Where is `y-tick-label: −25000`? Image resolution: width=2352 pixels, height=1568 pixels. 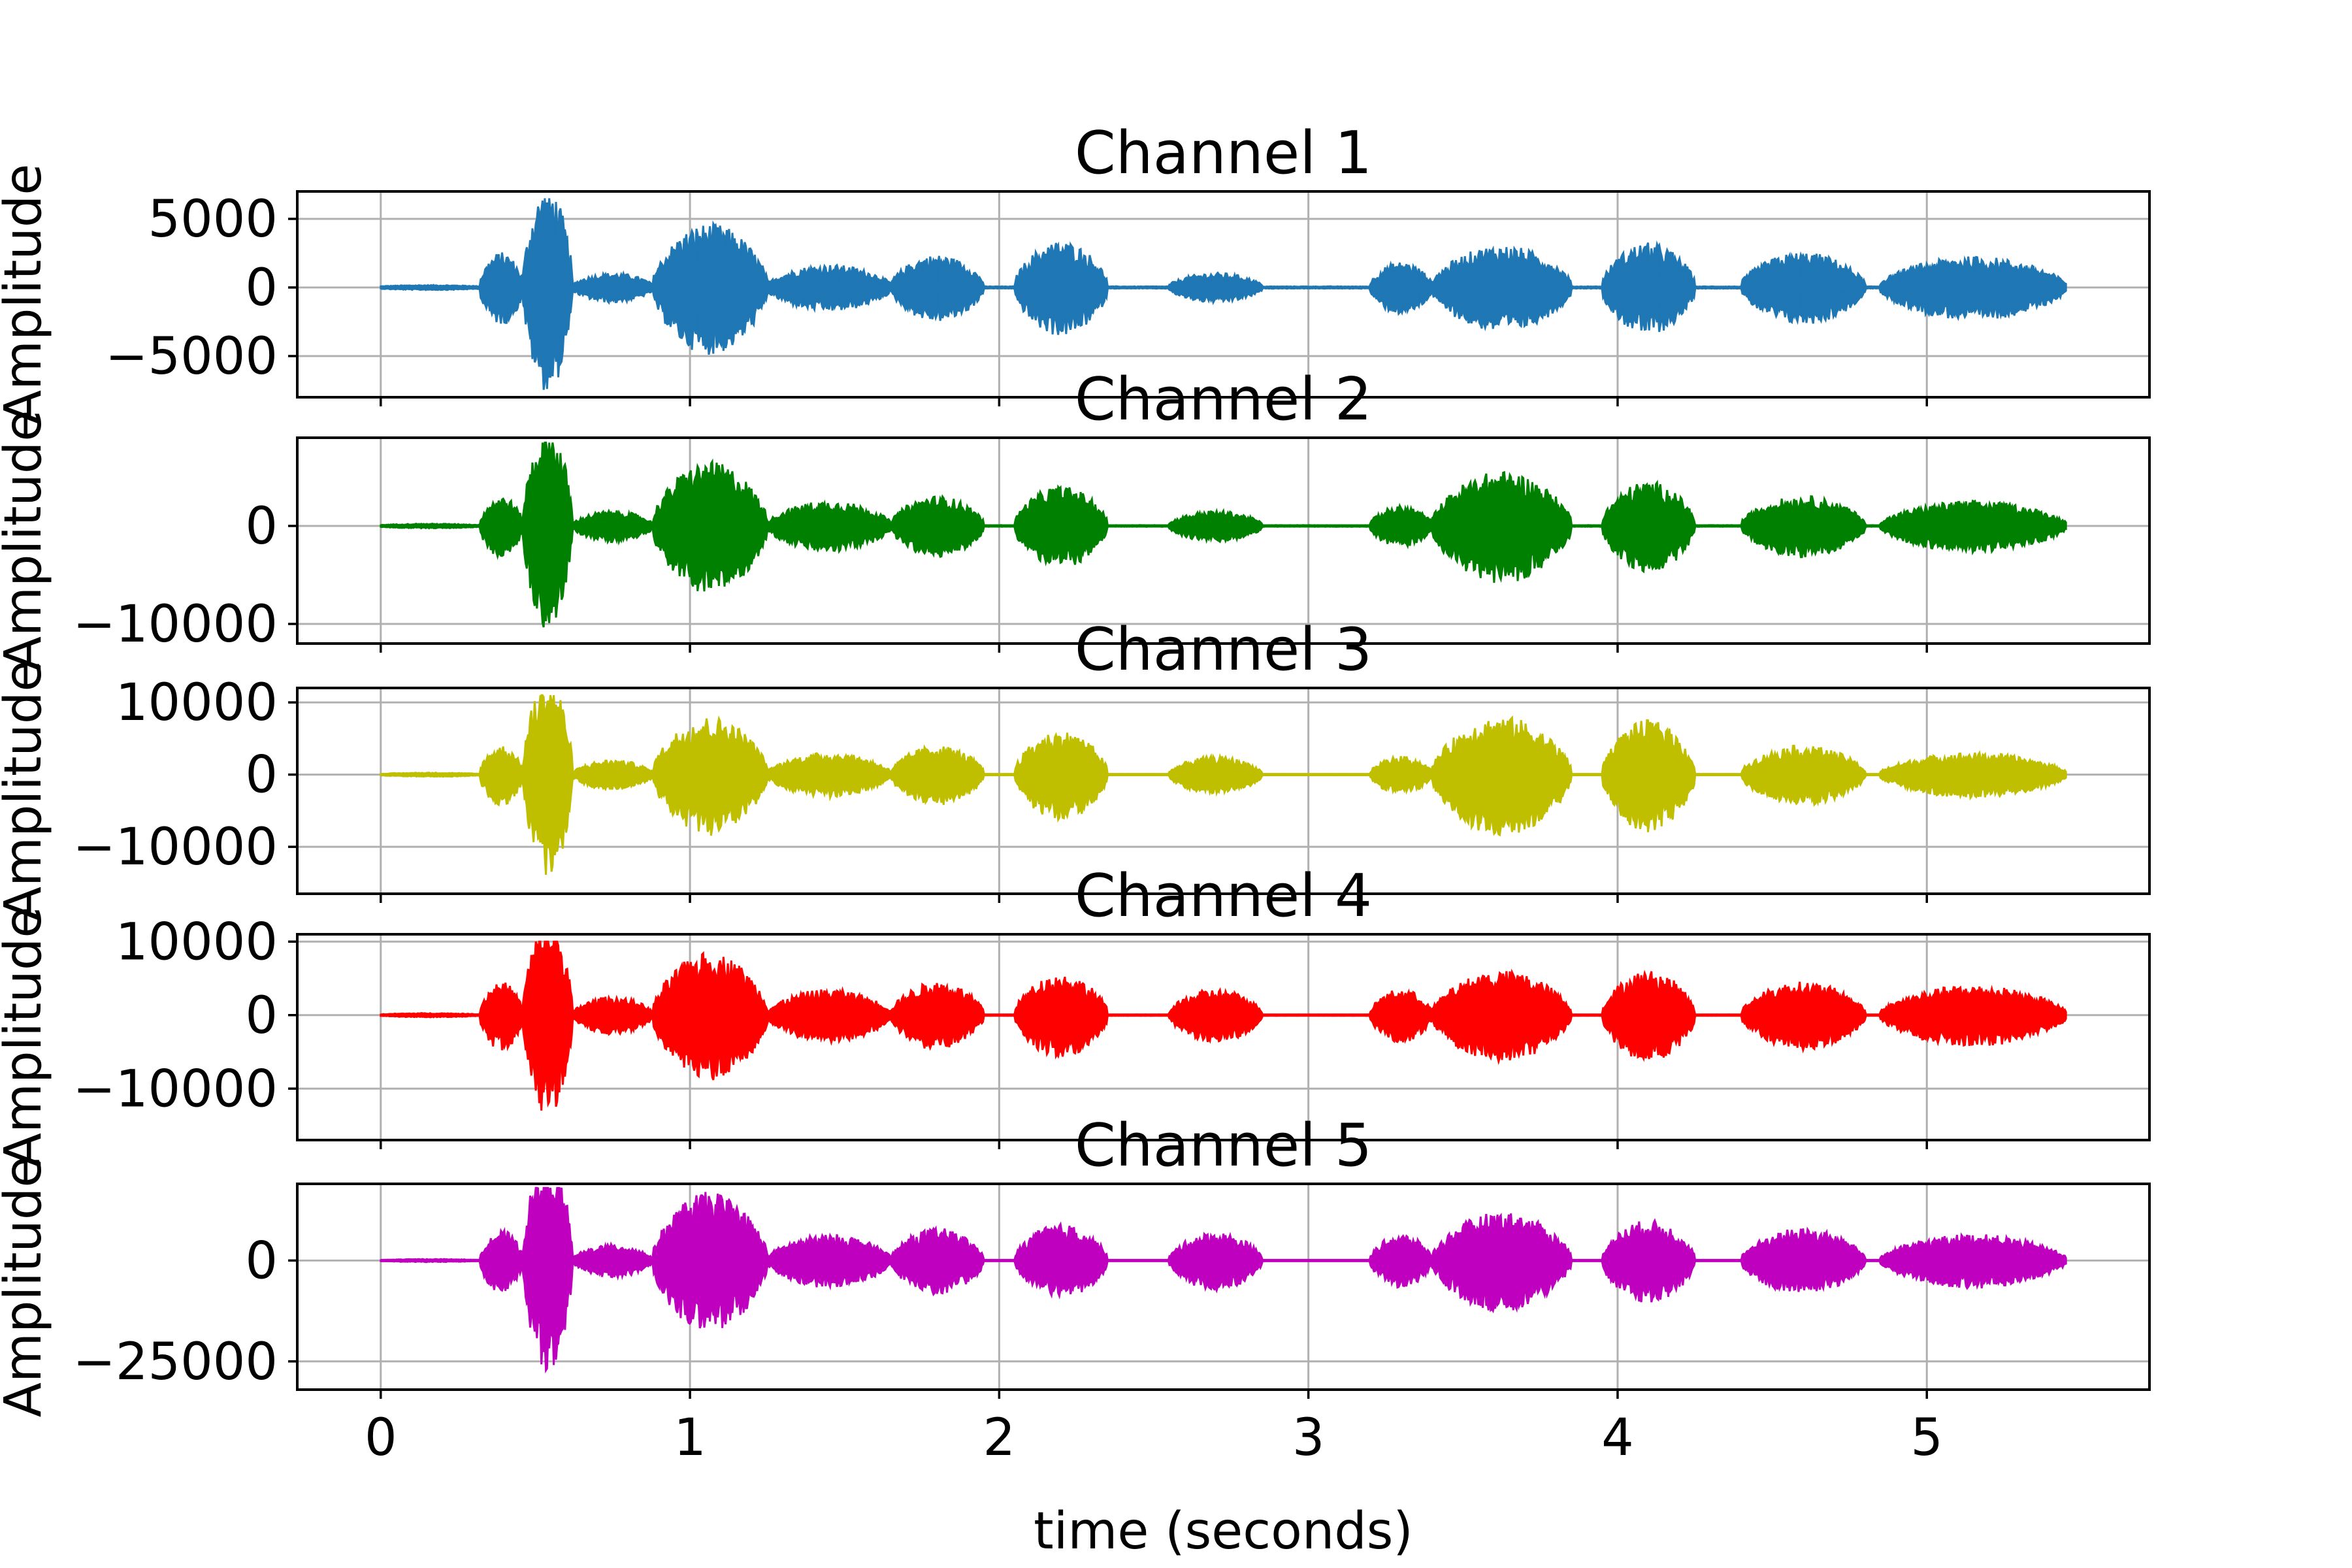 y-tick-label: −25000 is located at coordinates (175, 1362).